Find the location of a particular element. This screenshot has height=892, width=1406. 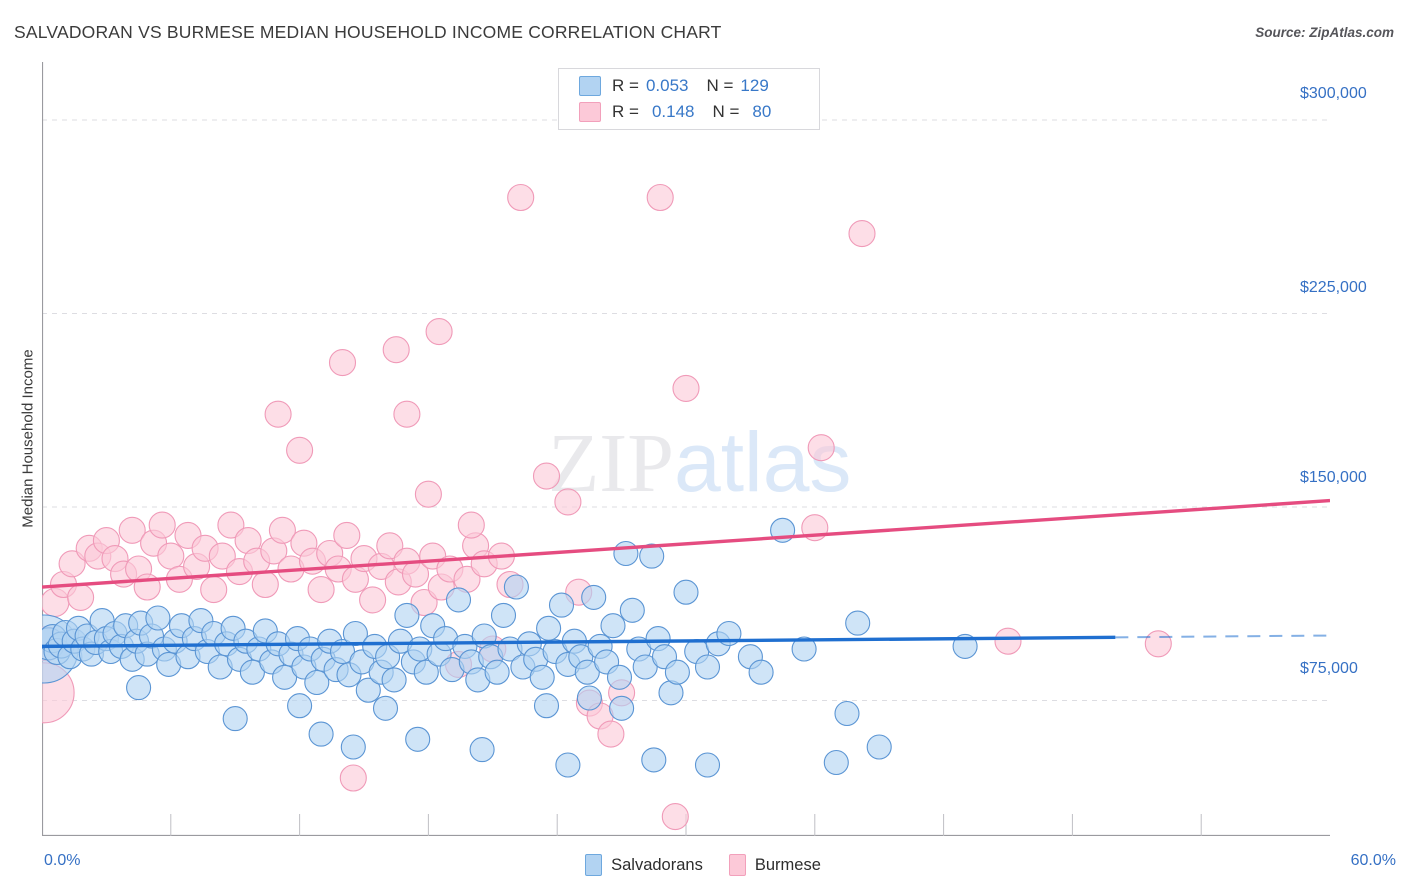

legend-n-label-burmese: N = is located at coordinates (726, 111).